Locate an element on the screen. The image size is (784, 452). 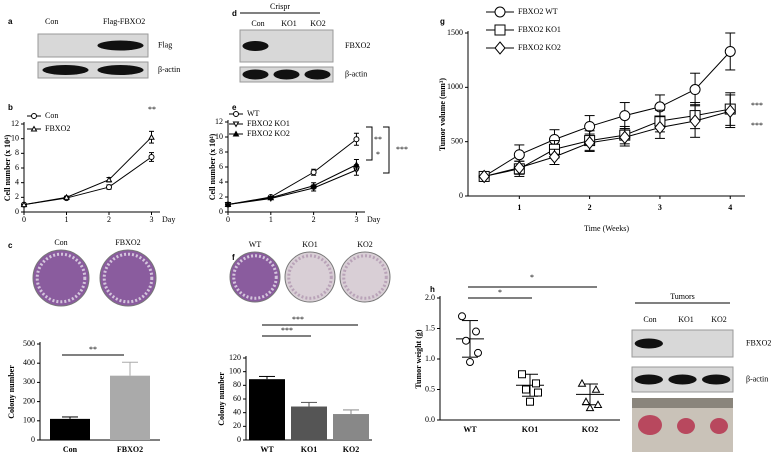
panel-letter: h is located at coordinates (432, 289).